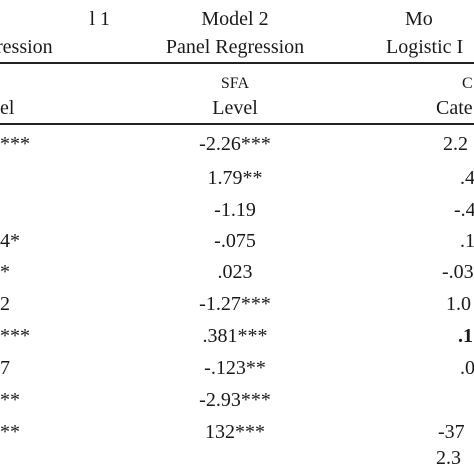  I want to click on cell-model1: 4*, so click(10, 241).